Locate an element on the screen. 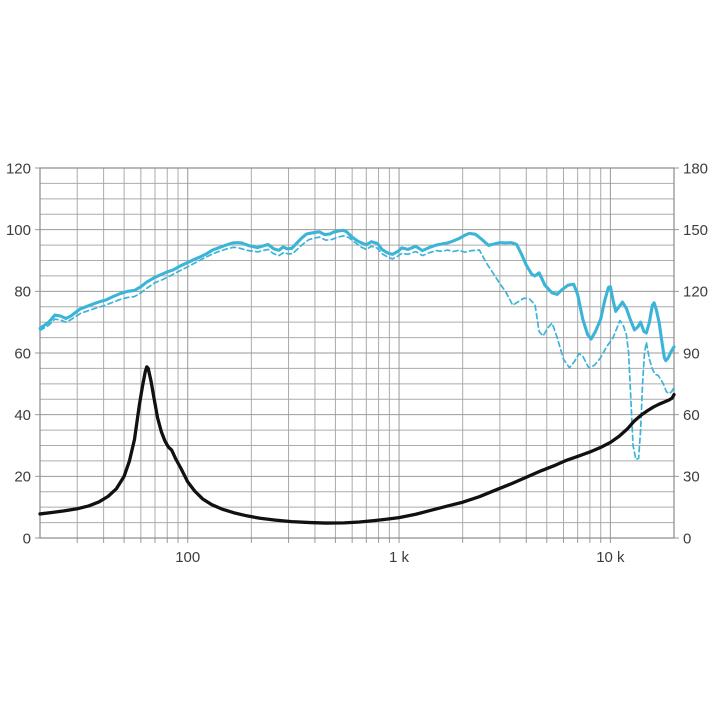 The height and width of the screenshot is (720, 720). y-right-tick-label: 0 is located at coordinates (687, 538).